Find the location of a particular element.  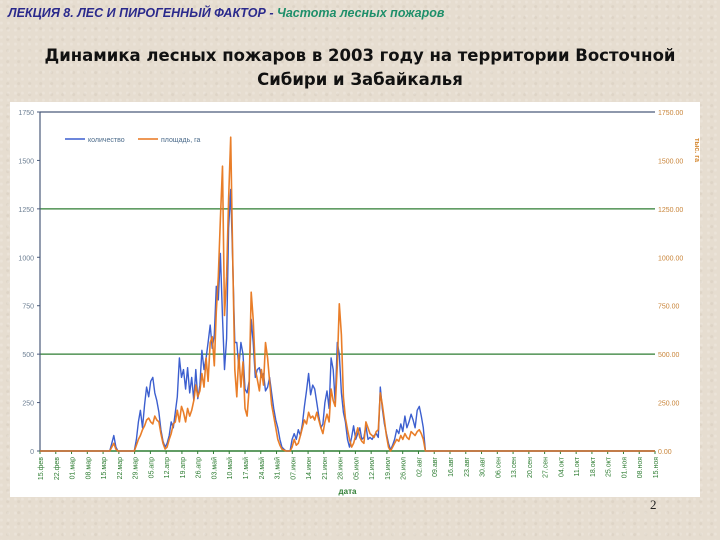

slide-title-line2: Сибири и Забайкалья is located at coordinates (360, 79).